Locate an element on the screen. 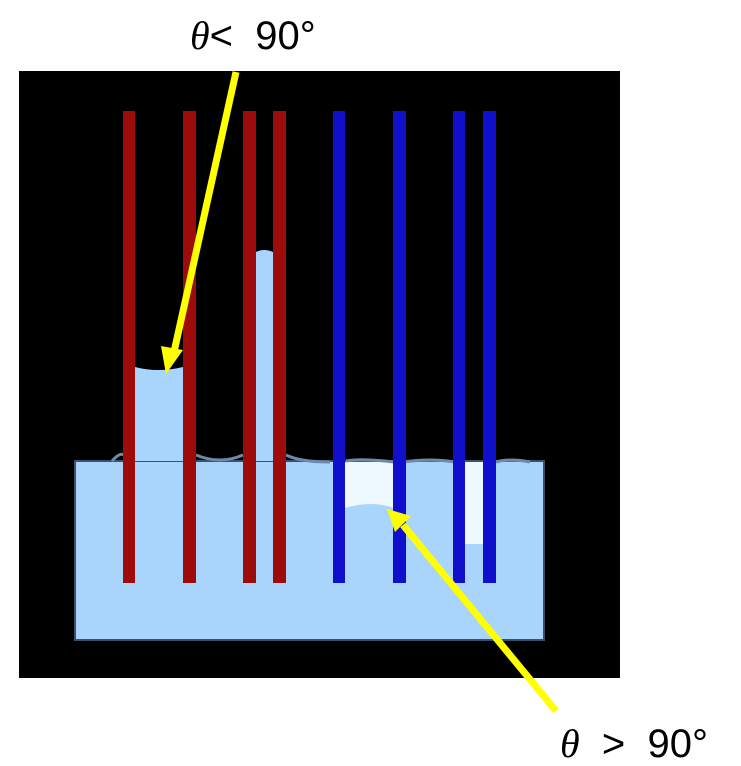 This screenshot has height=766, width=741. raised-column-right is located at coordinates (264, 355).